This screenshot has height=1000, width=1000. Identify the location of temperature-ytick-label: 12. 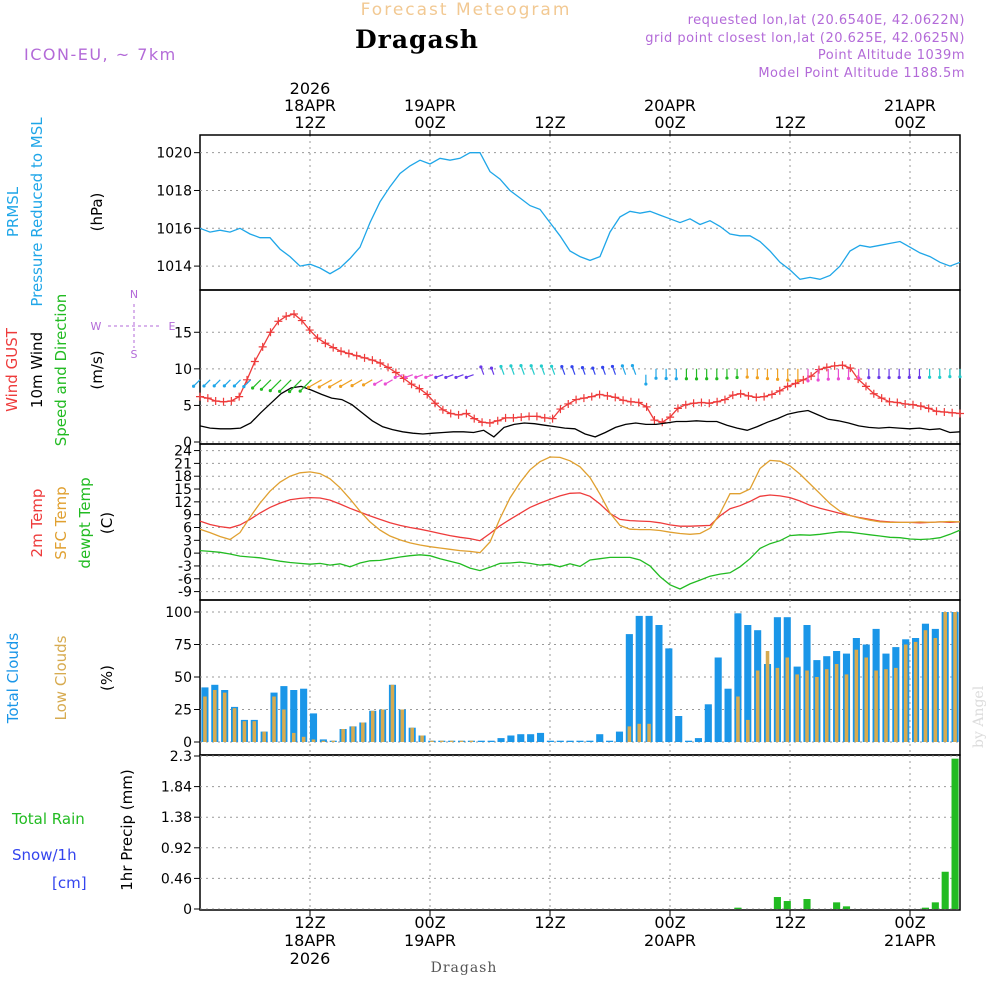
(183, 503).